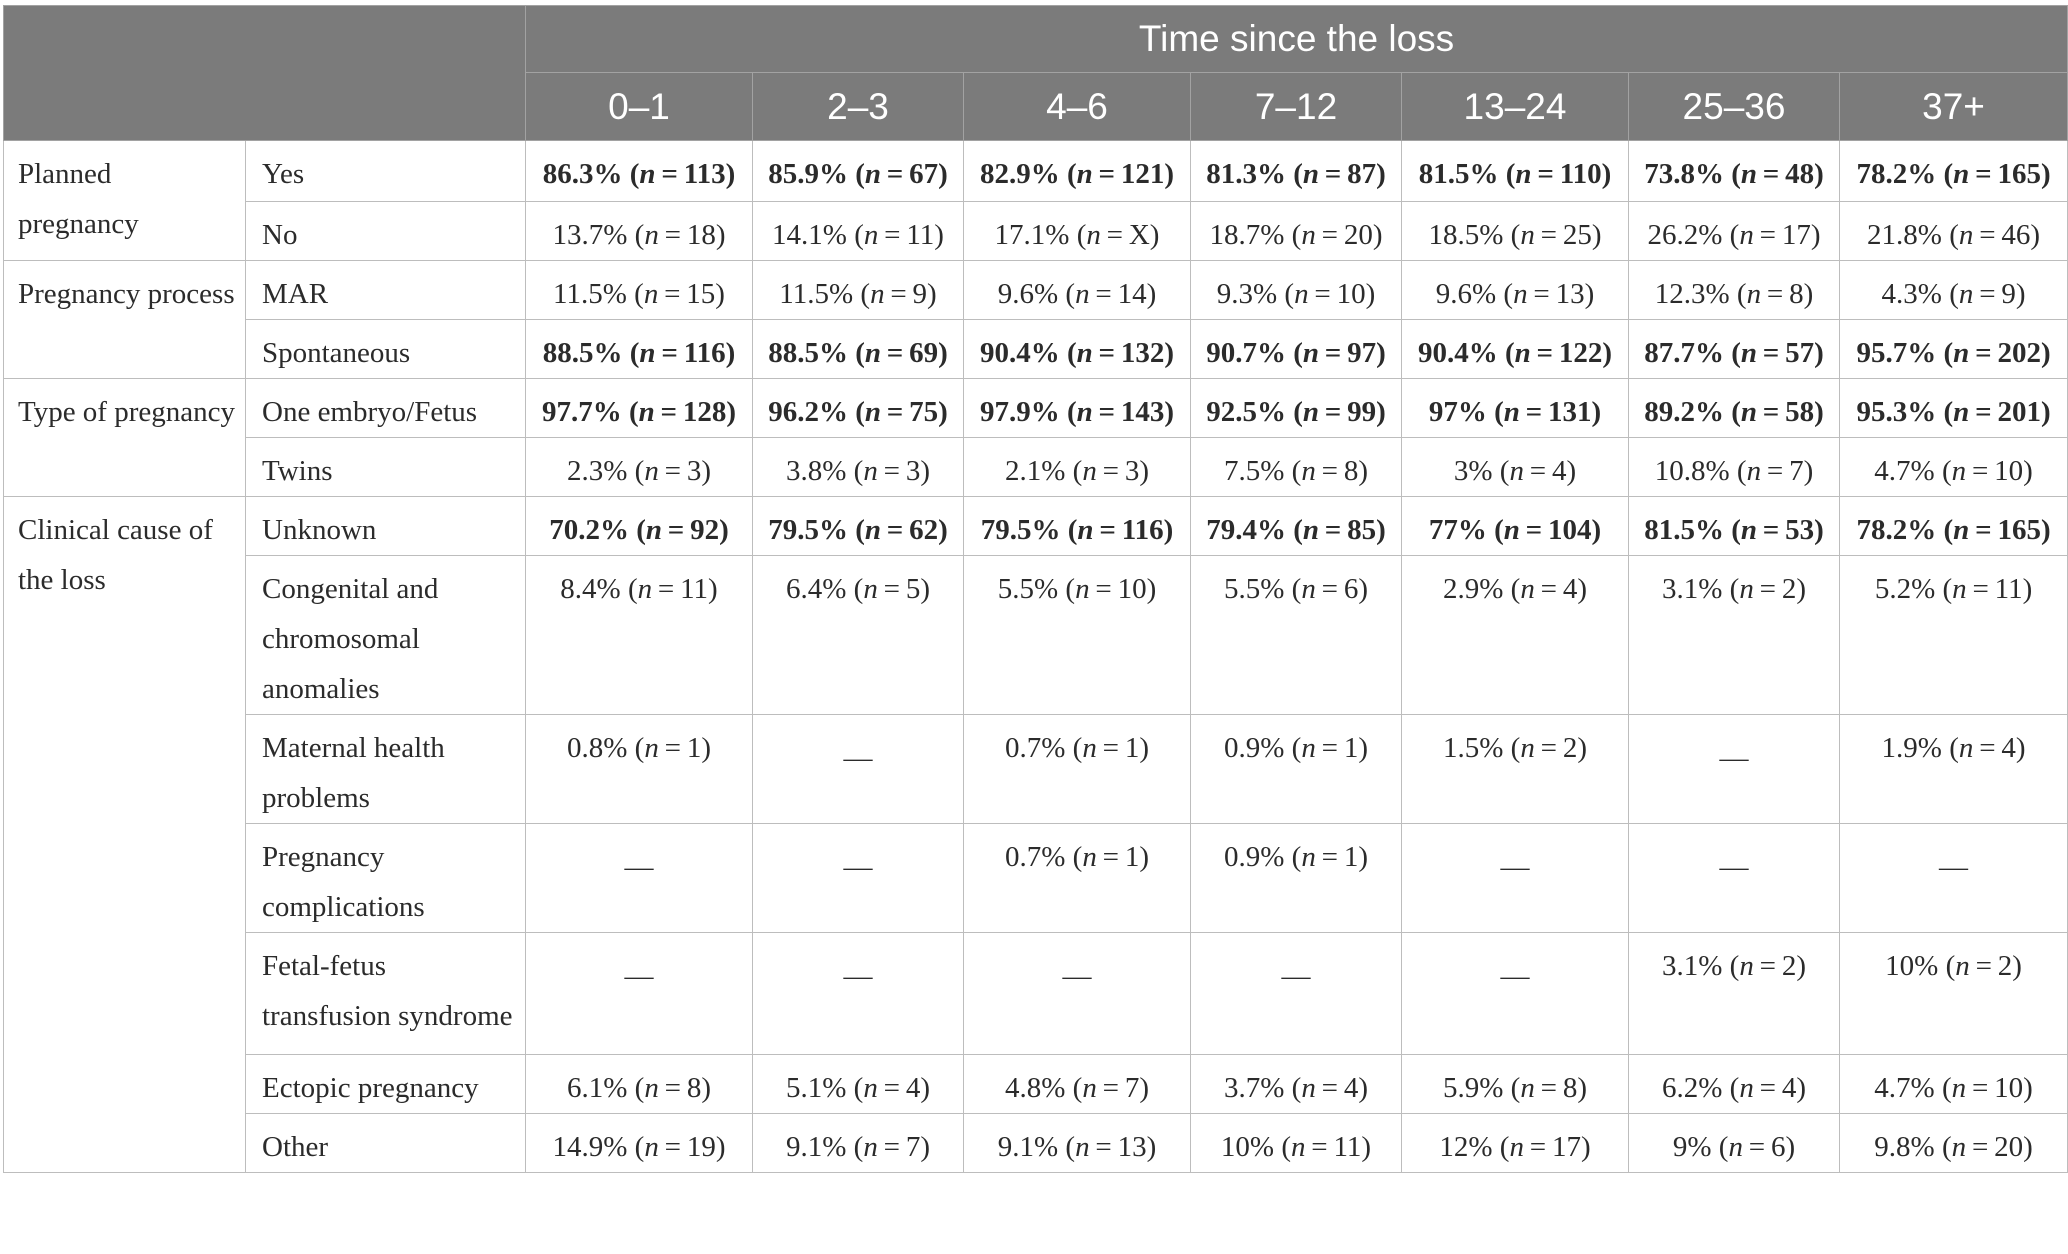  Describe the element at coordinates (1473, 471) in the screenshot. I see `cell-percent: 3%` at that location.